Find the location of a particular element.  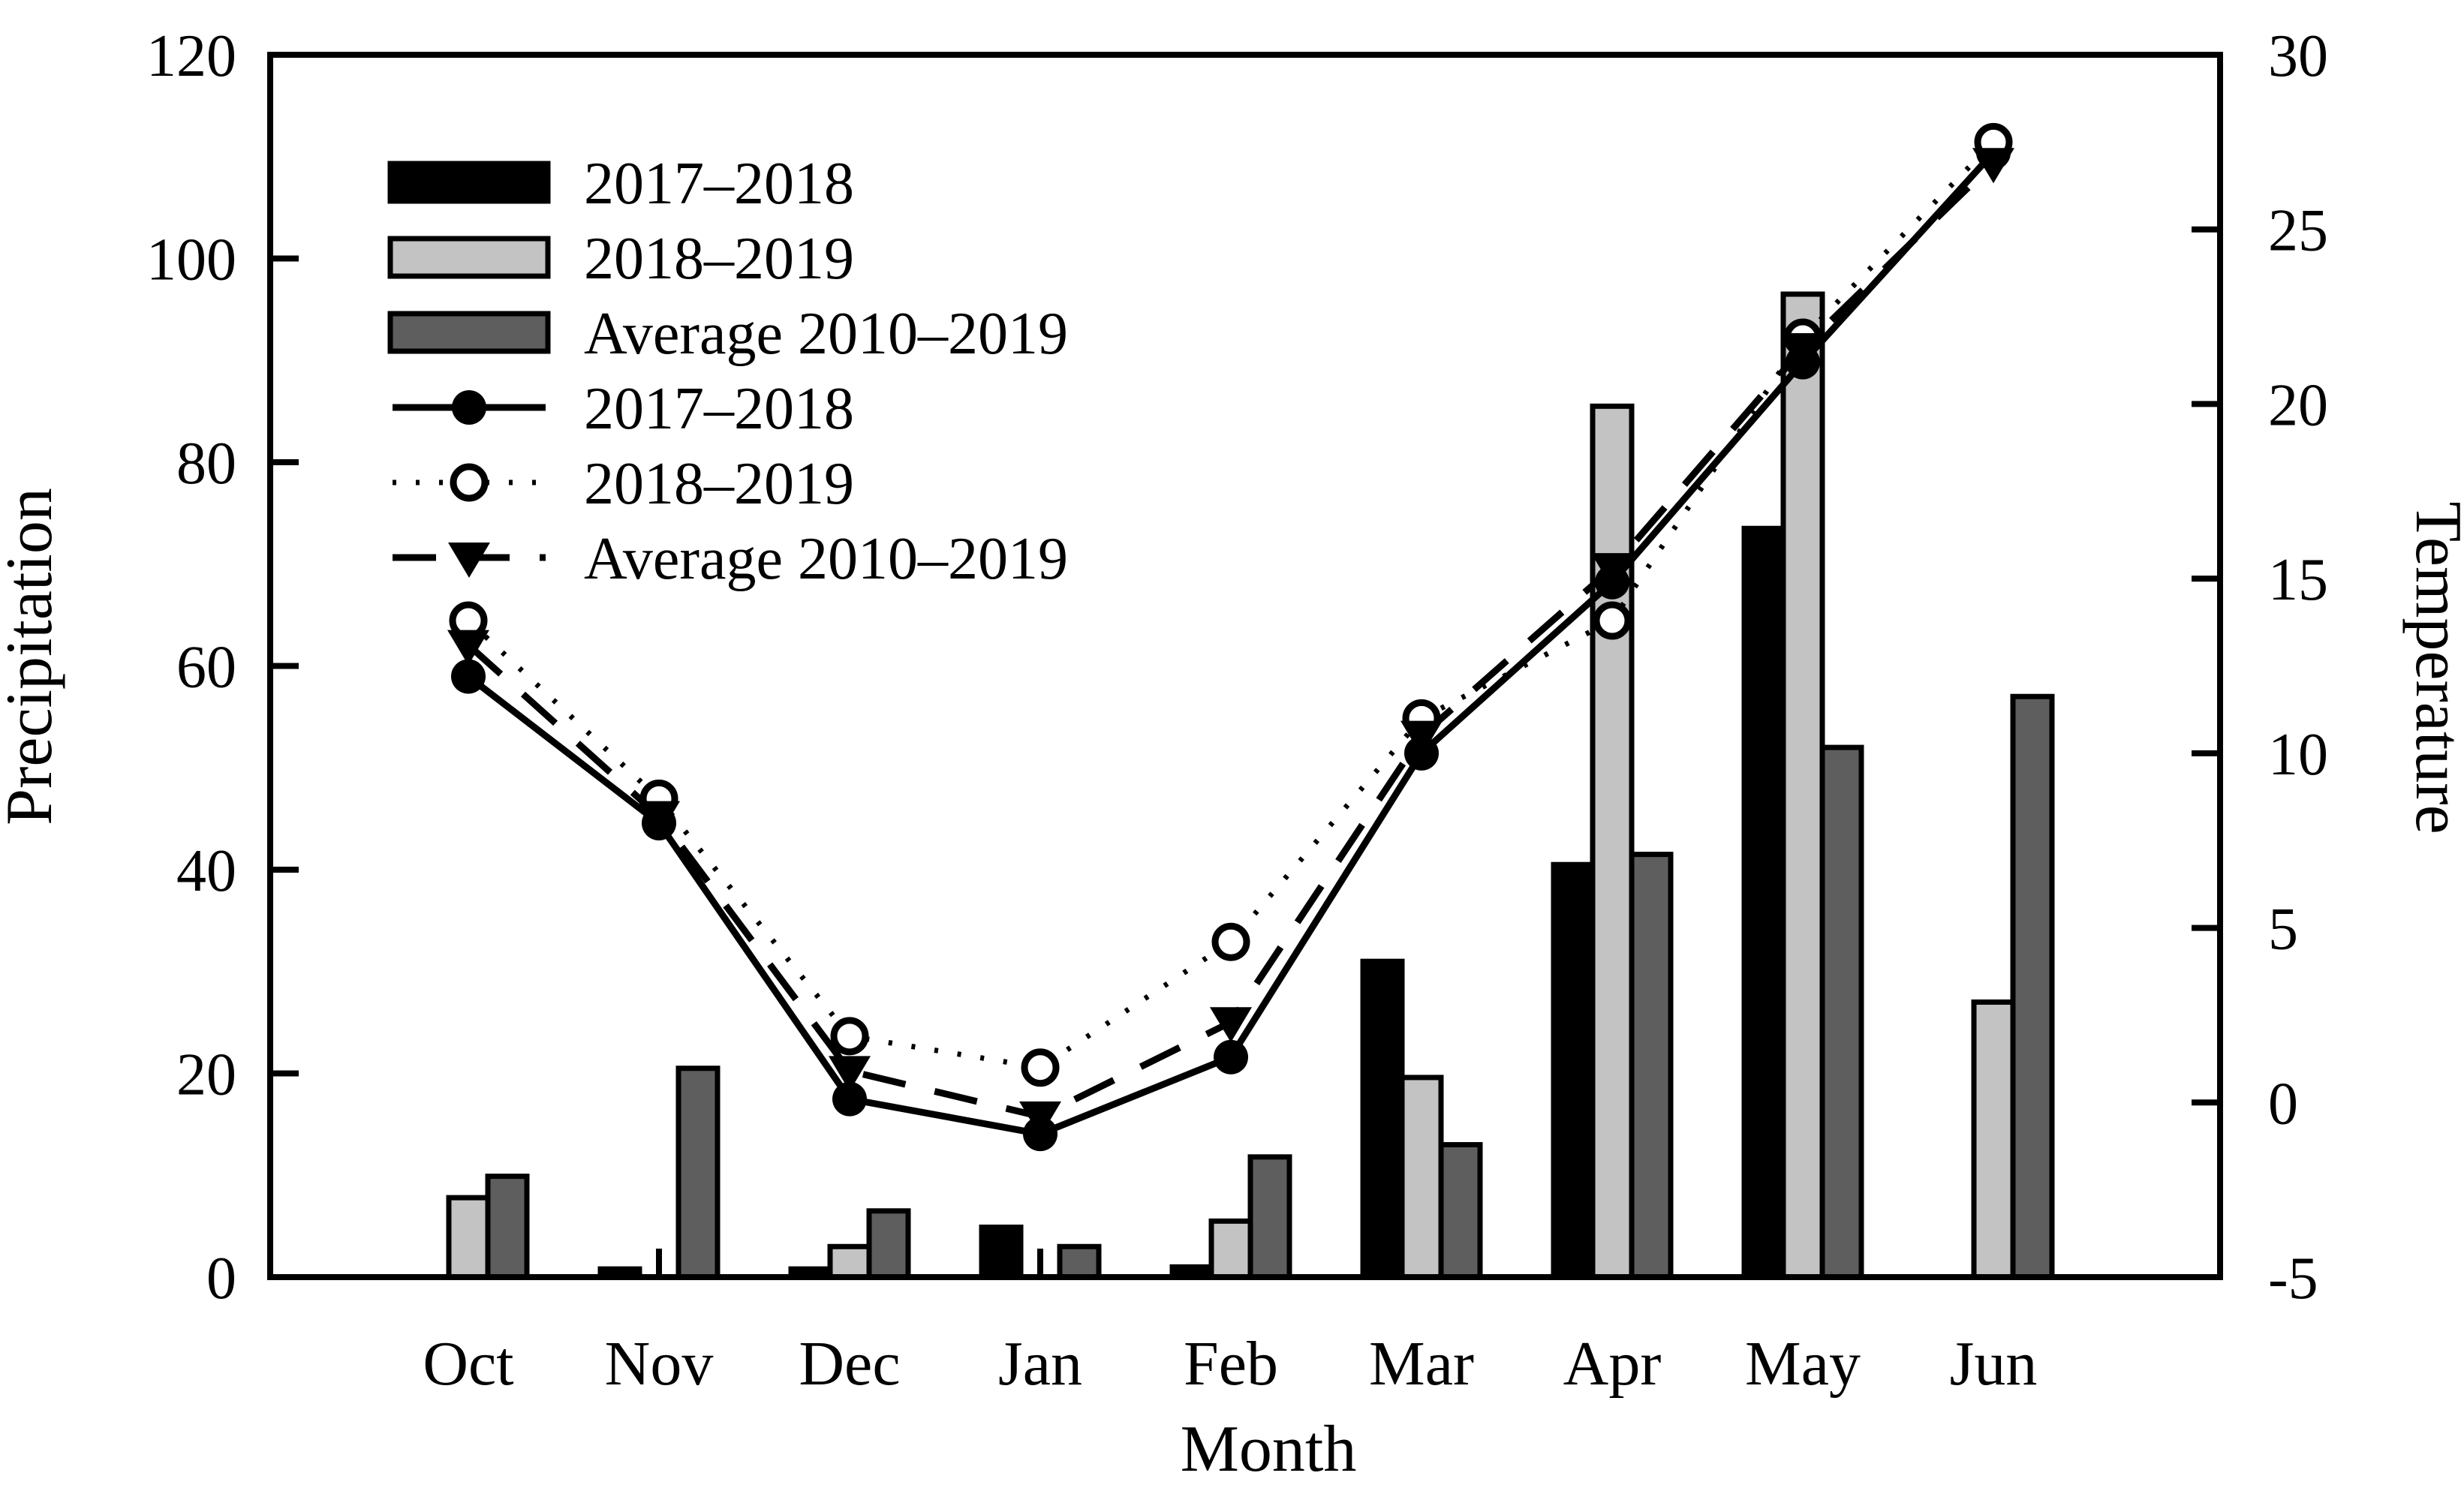

x-axis-category-label: Mar is located at coordinates (1421, 1364).